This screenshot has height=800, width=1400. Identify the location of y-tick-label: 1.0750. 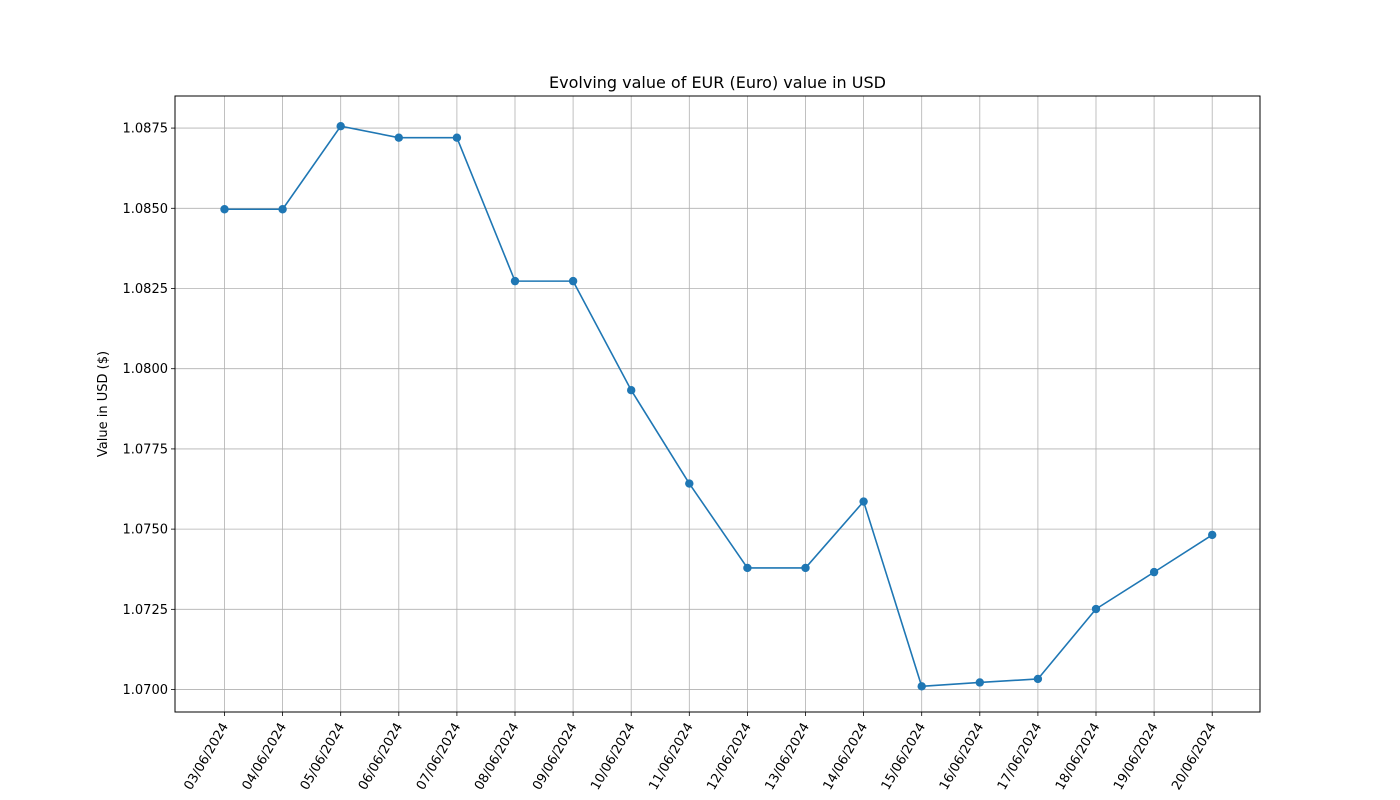
(146, 530).